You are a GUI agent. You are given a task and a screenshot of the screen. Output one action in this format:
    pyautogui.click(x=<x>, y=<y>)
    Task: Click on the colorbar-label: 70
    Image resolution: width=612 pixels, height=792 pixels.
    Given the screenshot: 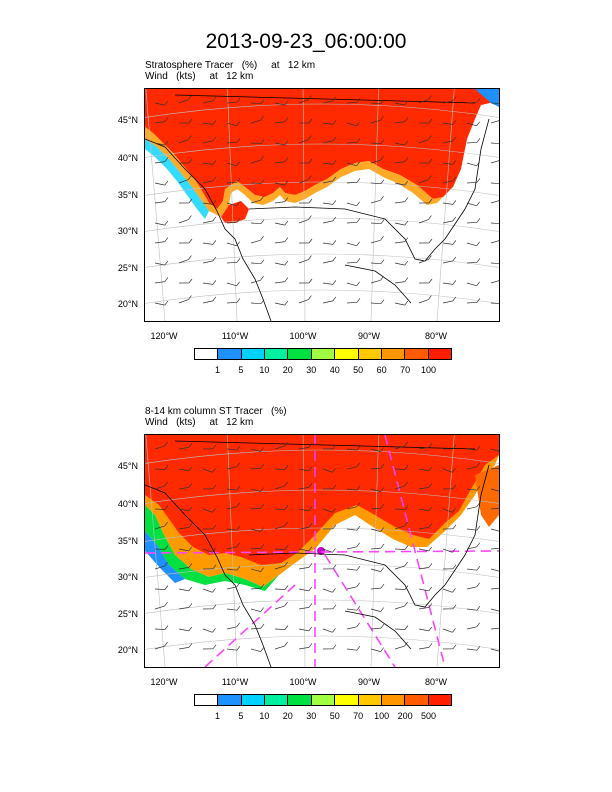 What is the action you would take?
    pyautogui.click(x=358, y=716)
    